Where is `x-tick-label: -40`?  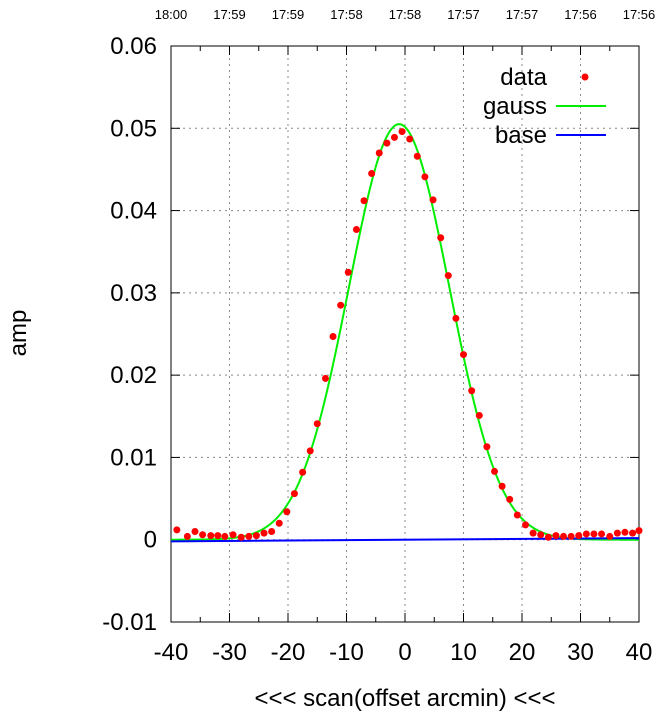
x-tick-label: -40 is located at coordinates (171, 652).